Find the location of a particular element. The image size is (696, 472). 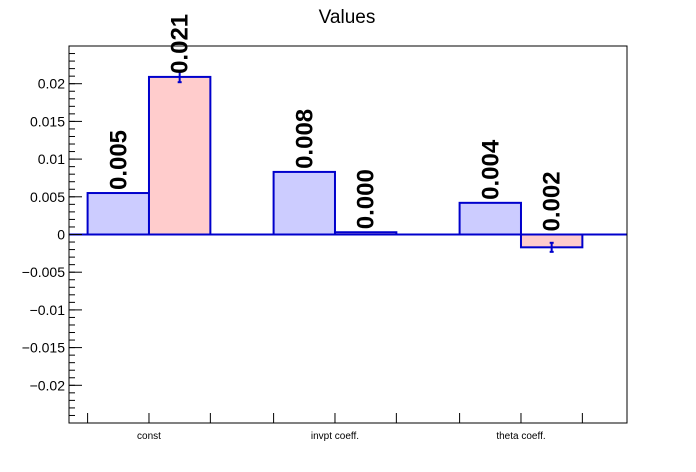

data-label: 0.004 is located at coordinates (490, 169).